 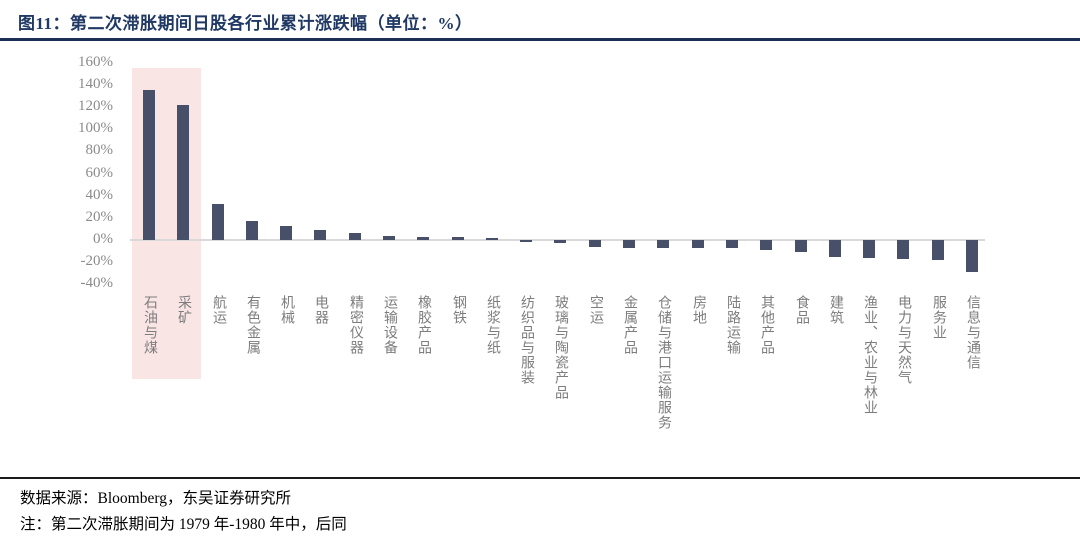 What do you see at coordinates (938, 317) in the screenshot?
I see `category-label: 服务业` at bounding box center [938, 317].